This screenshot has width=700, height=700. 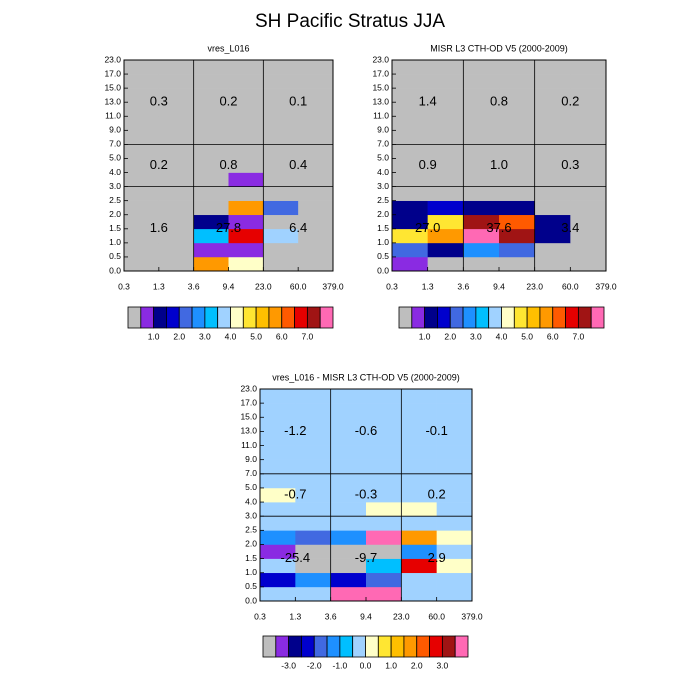 What do you see at coordinates (553, 336) in the screenshot?
I see `colorbar-tick-label: 6.0` at bounding box center [553, 336].